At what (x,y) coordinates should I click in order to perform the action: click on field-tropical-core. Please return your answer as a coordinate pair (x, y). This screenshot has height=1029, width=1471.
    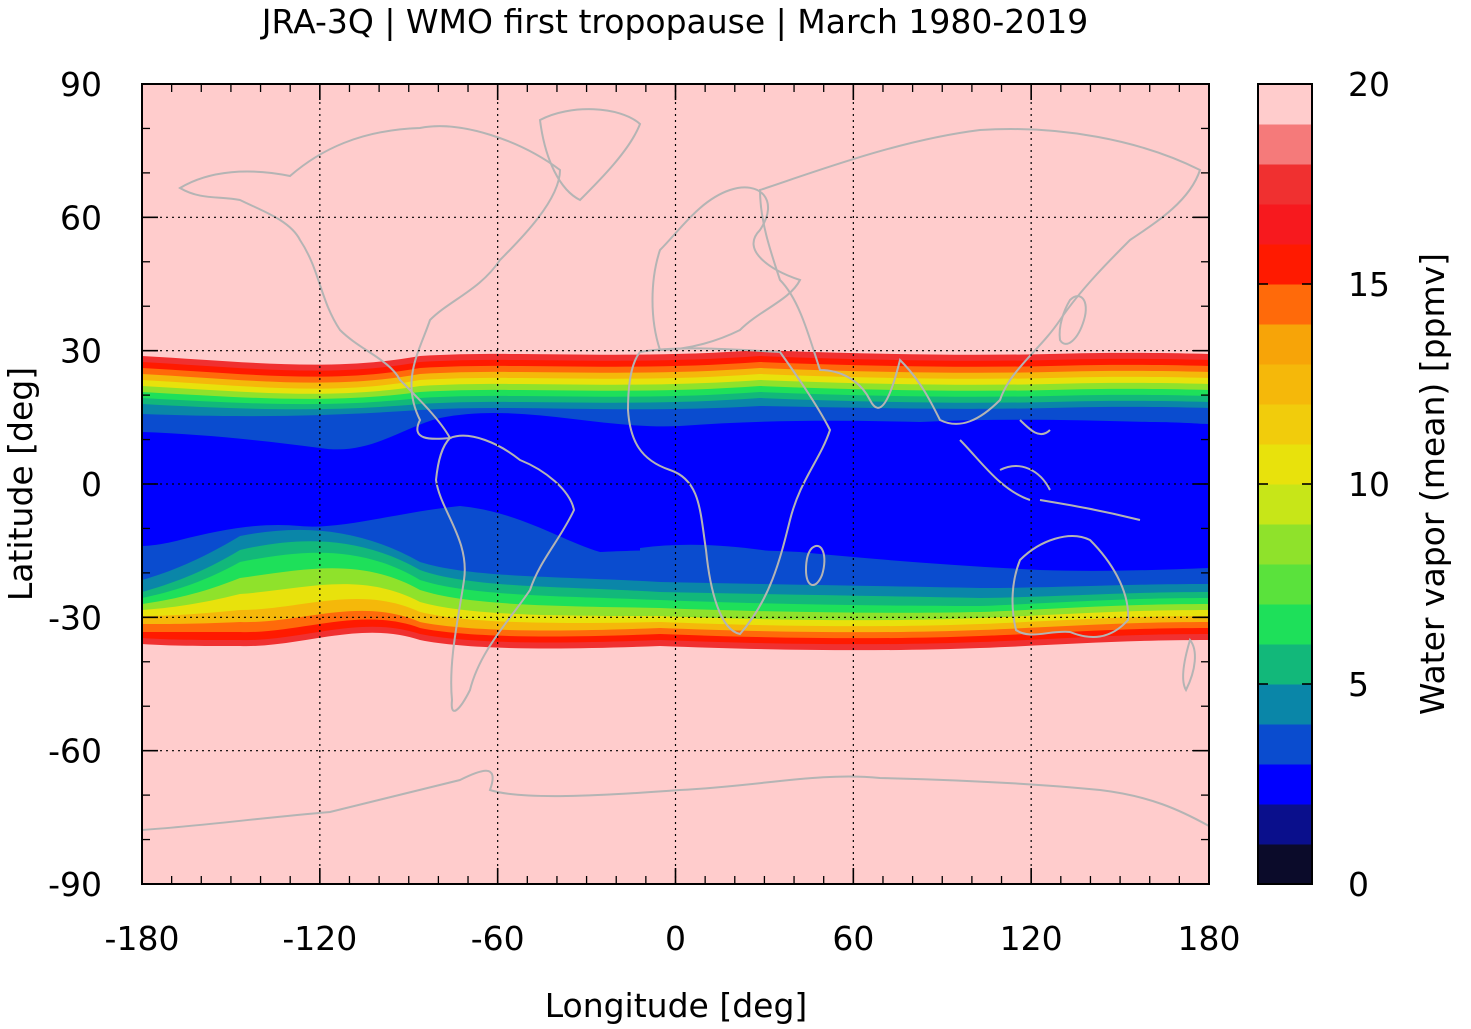
    Looking at the image, I should click on (675, 492).